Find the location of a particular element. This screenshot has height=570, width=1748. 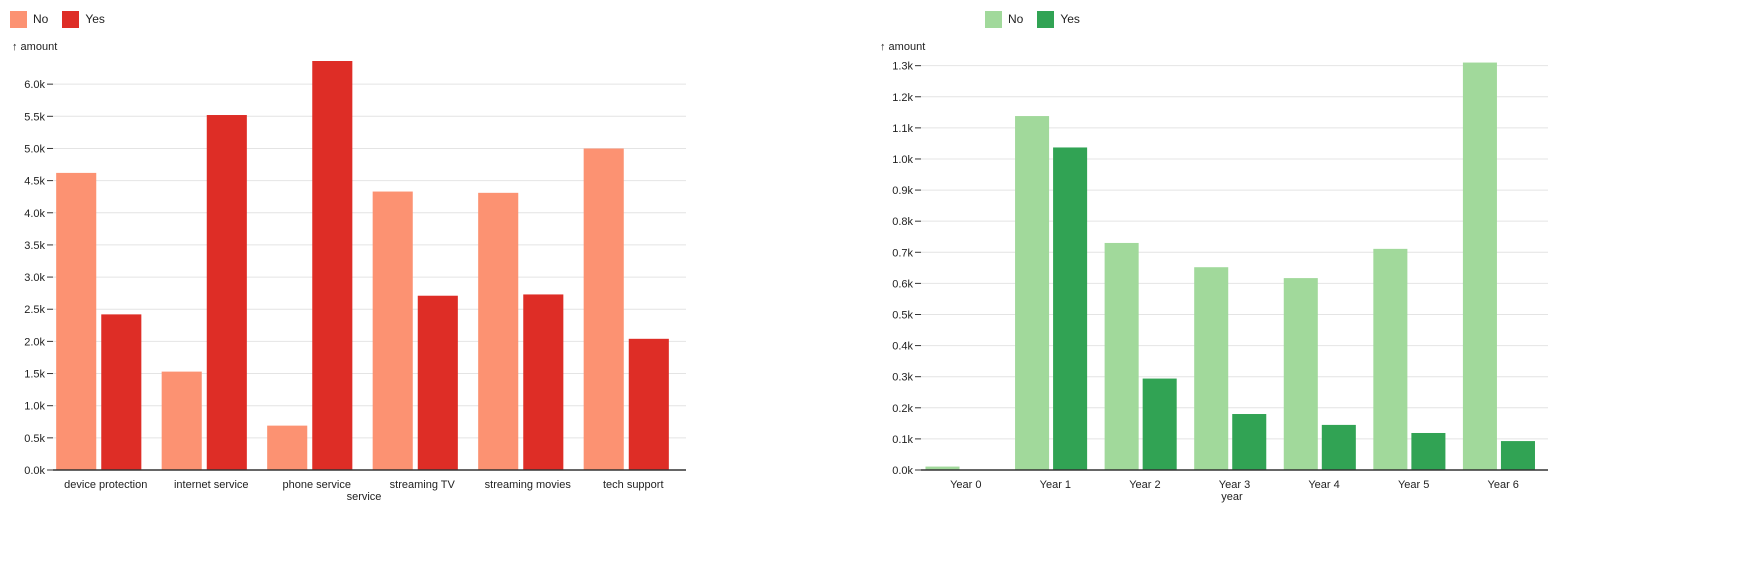

y-tick-label: 0.2k is located at coordinates (902, 409).